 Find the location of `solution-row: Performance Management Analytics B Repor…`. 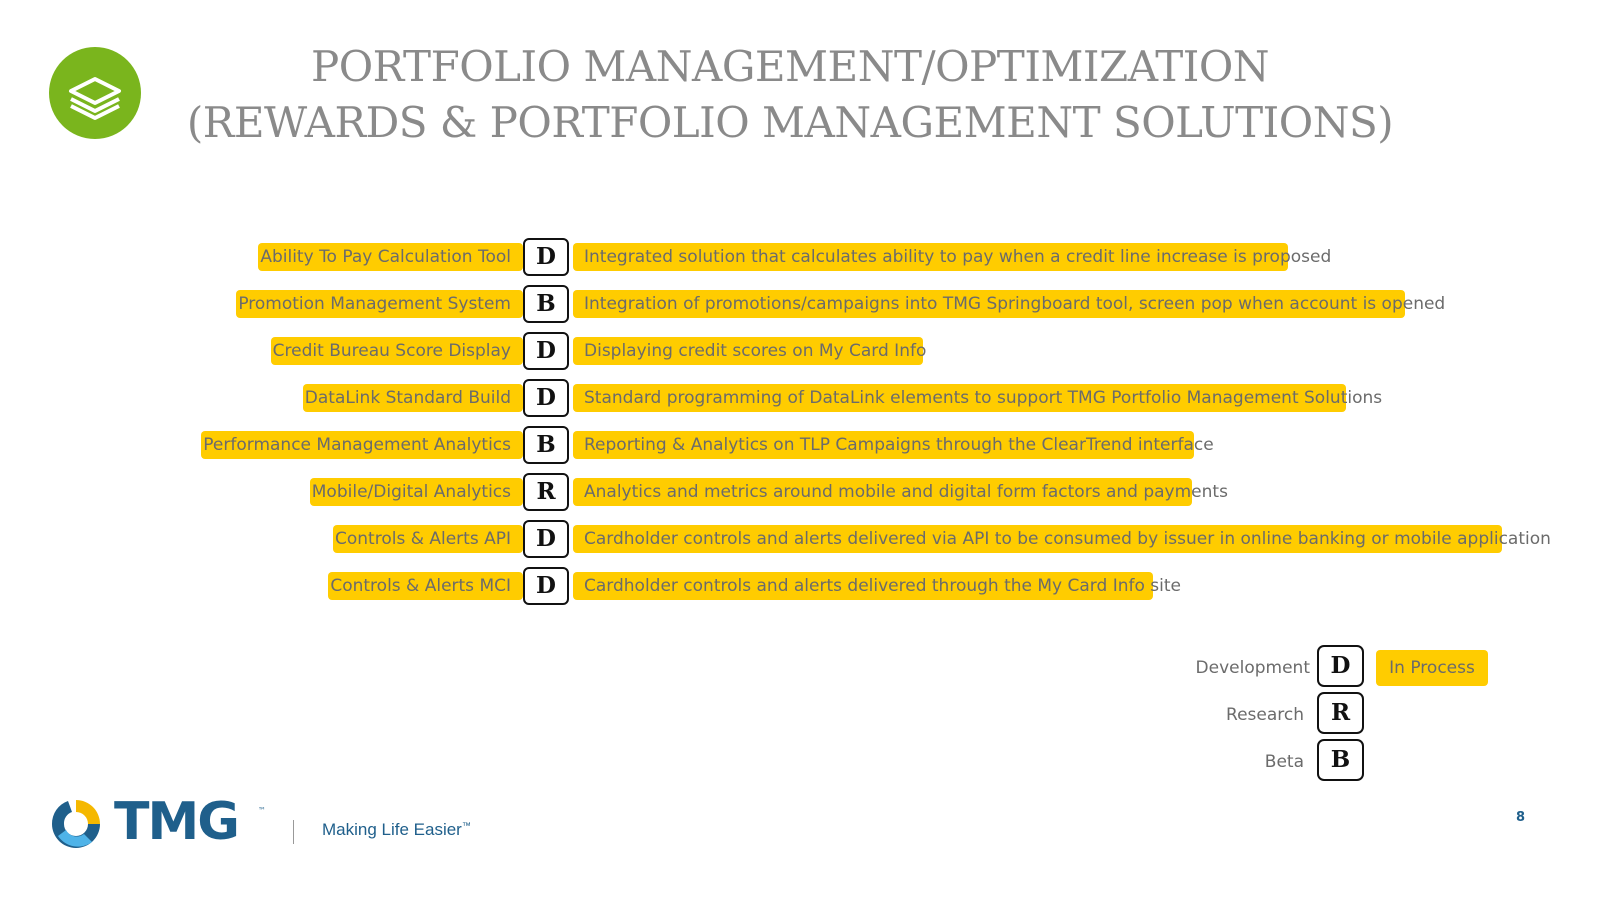

solution-row: Performance Management Analytics B Repor… is located at coordinates (800, 445).